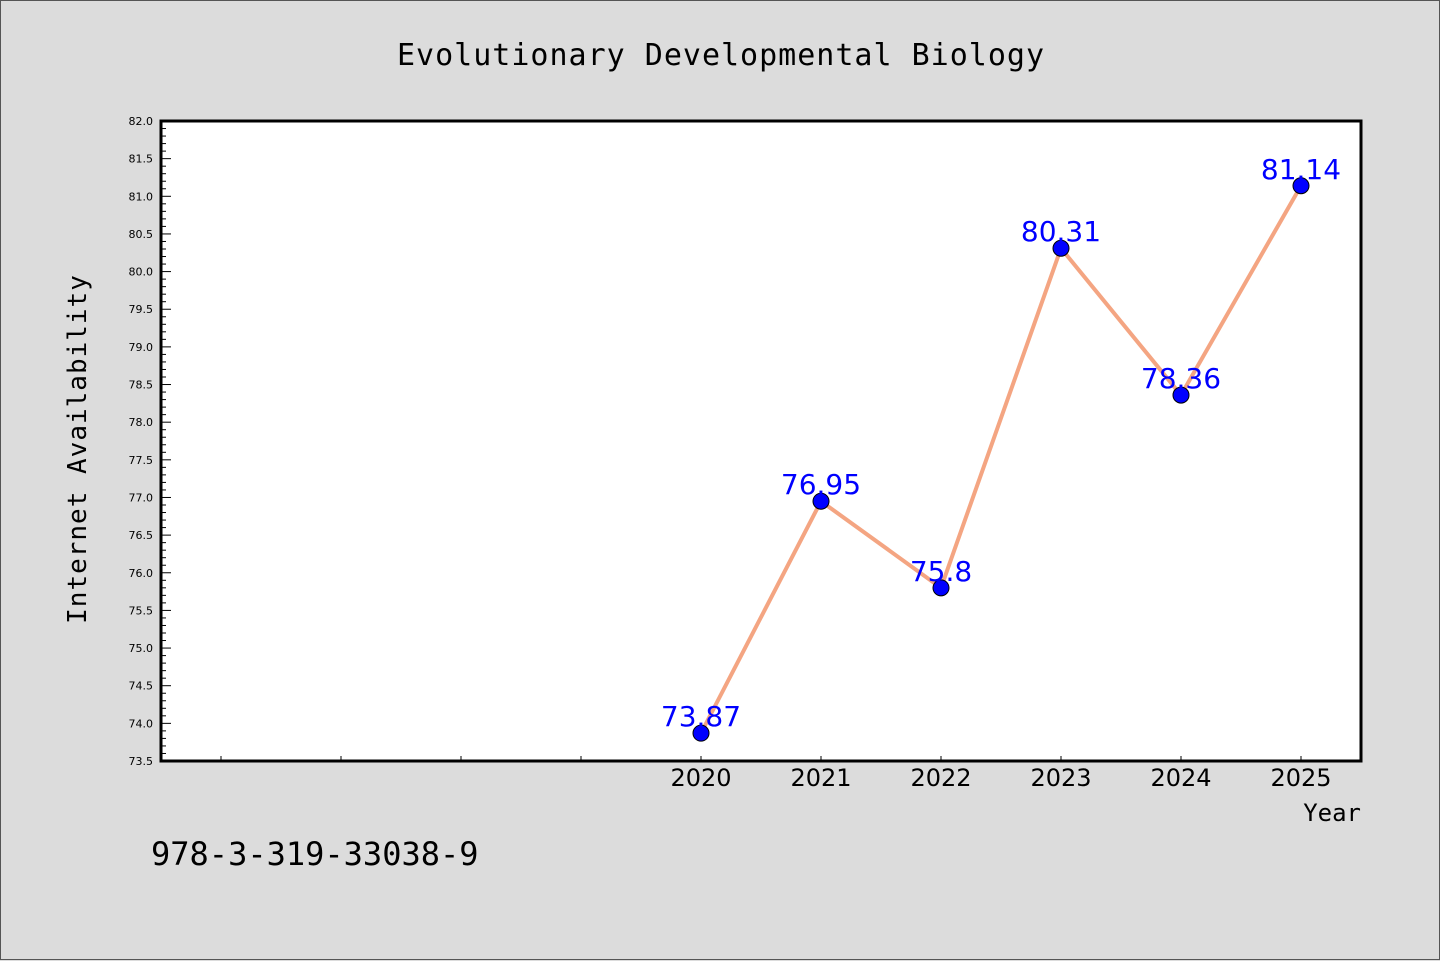 The height and width of the screenshot is (961, 1440). Describe the element at coordinates (78, 449) in the screenshot. I see `y-axis-label: Internet Availability` at that location.